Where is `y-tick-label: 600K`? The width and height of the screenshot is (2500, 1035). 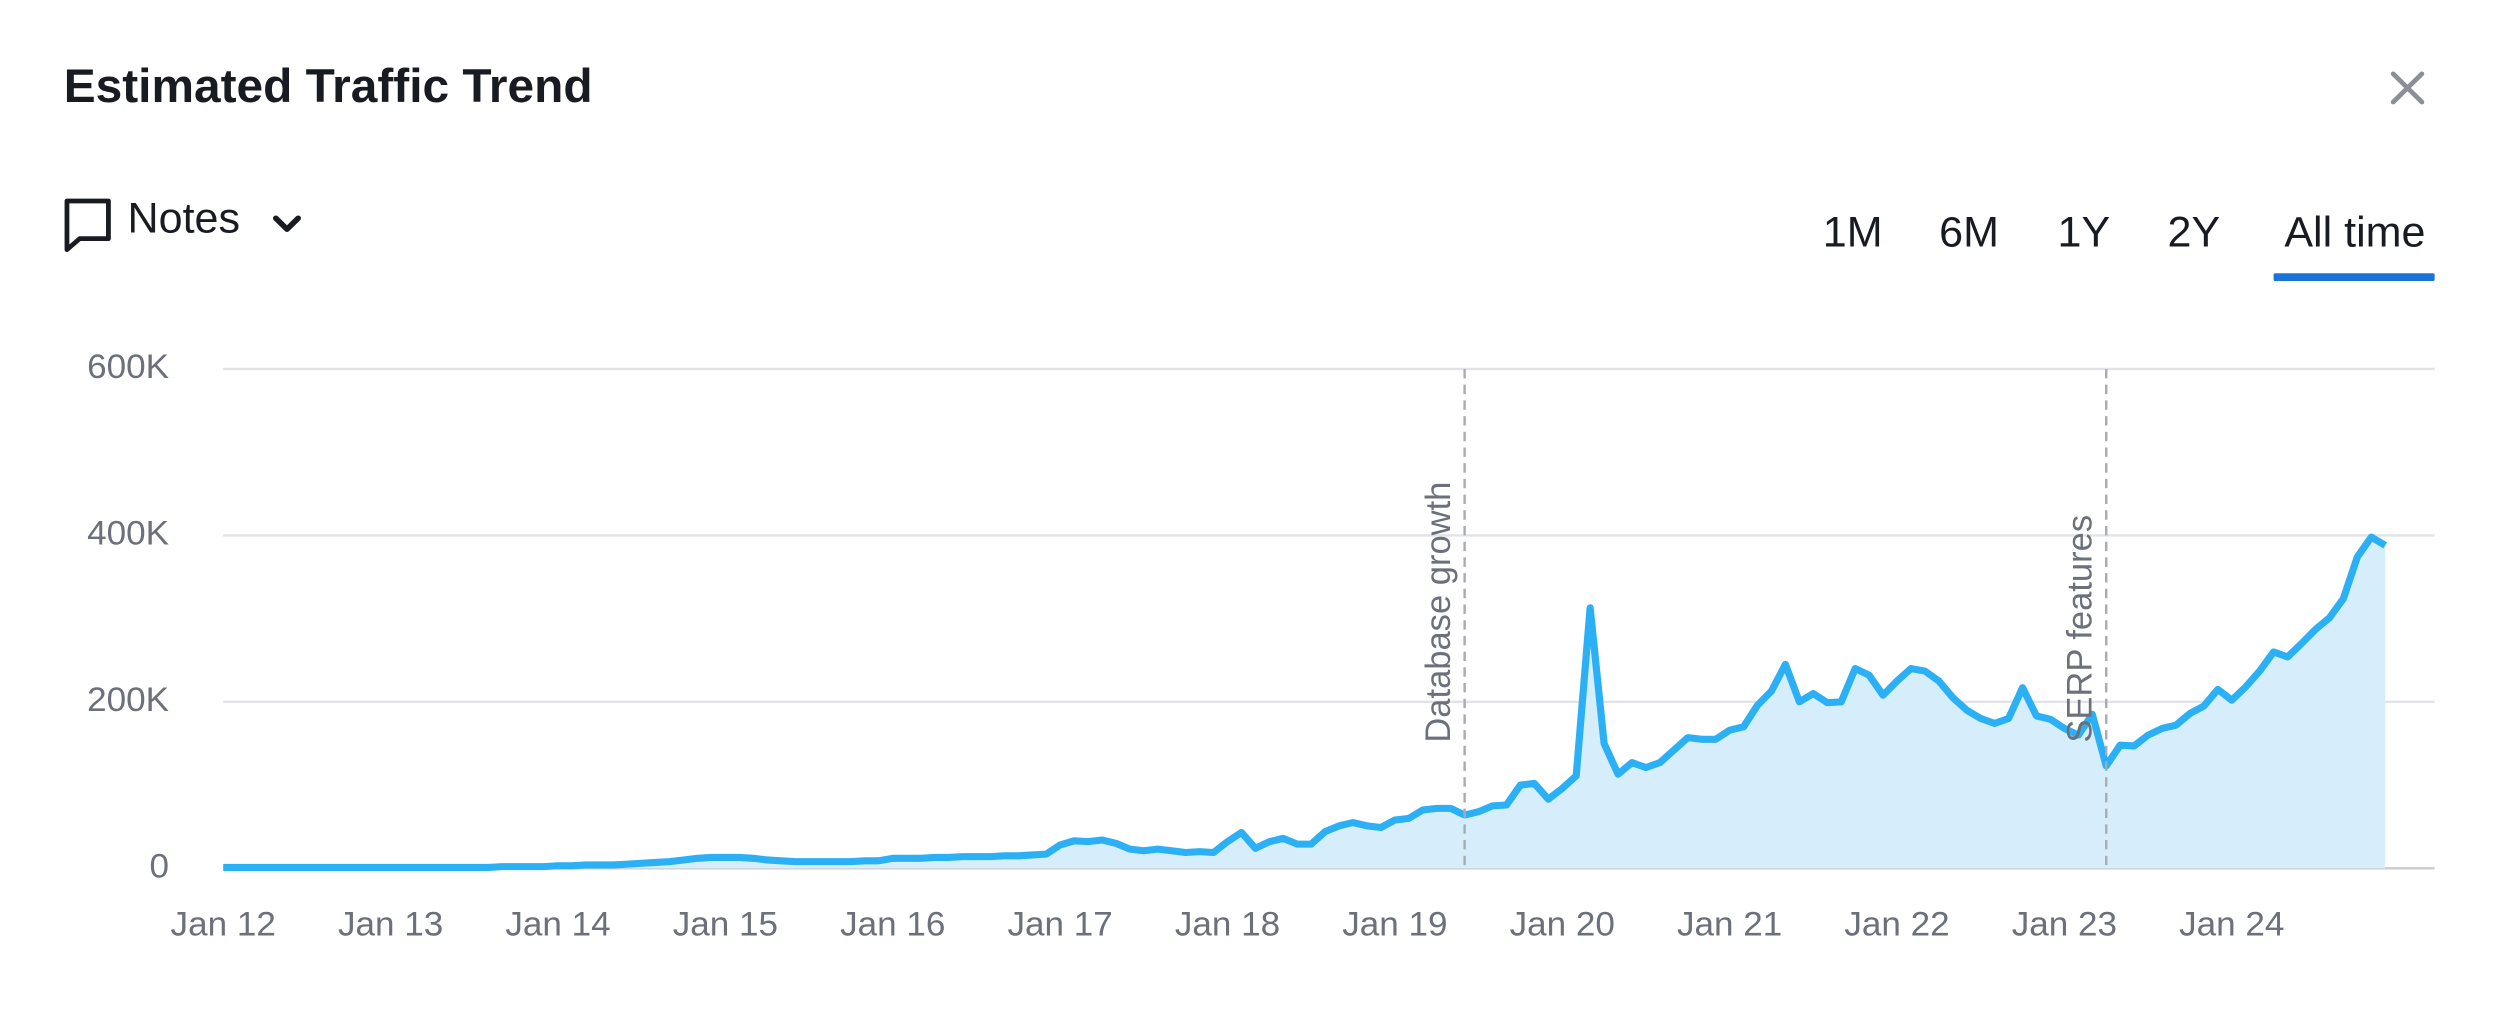 y-tick-label: 600K is located at coordinates (128, 366).